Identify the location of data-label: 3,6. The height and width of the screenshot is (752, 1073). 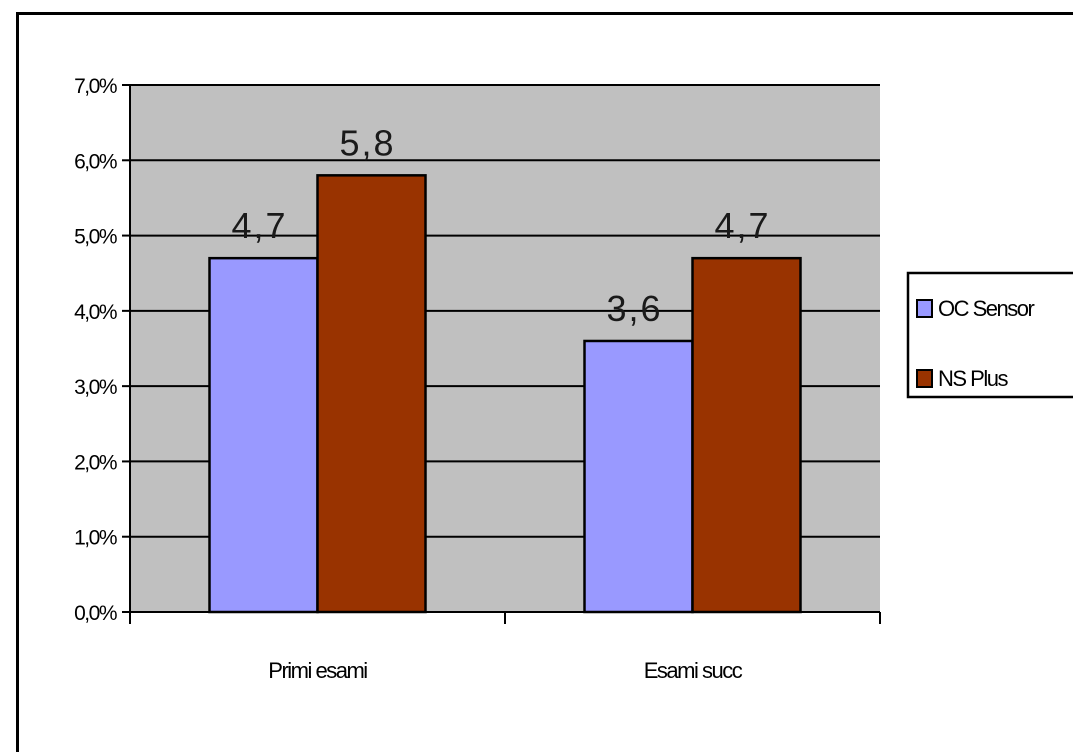
(634, 308).